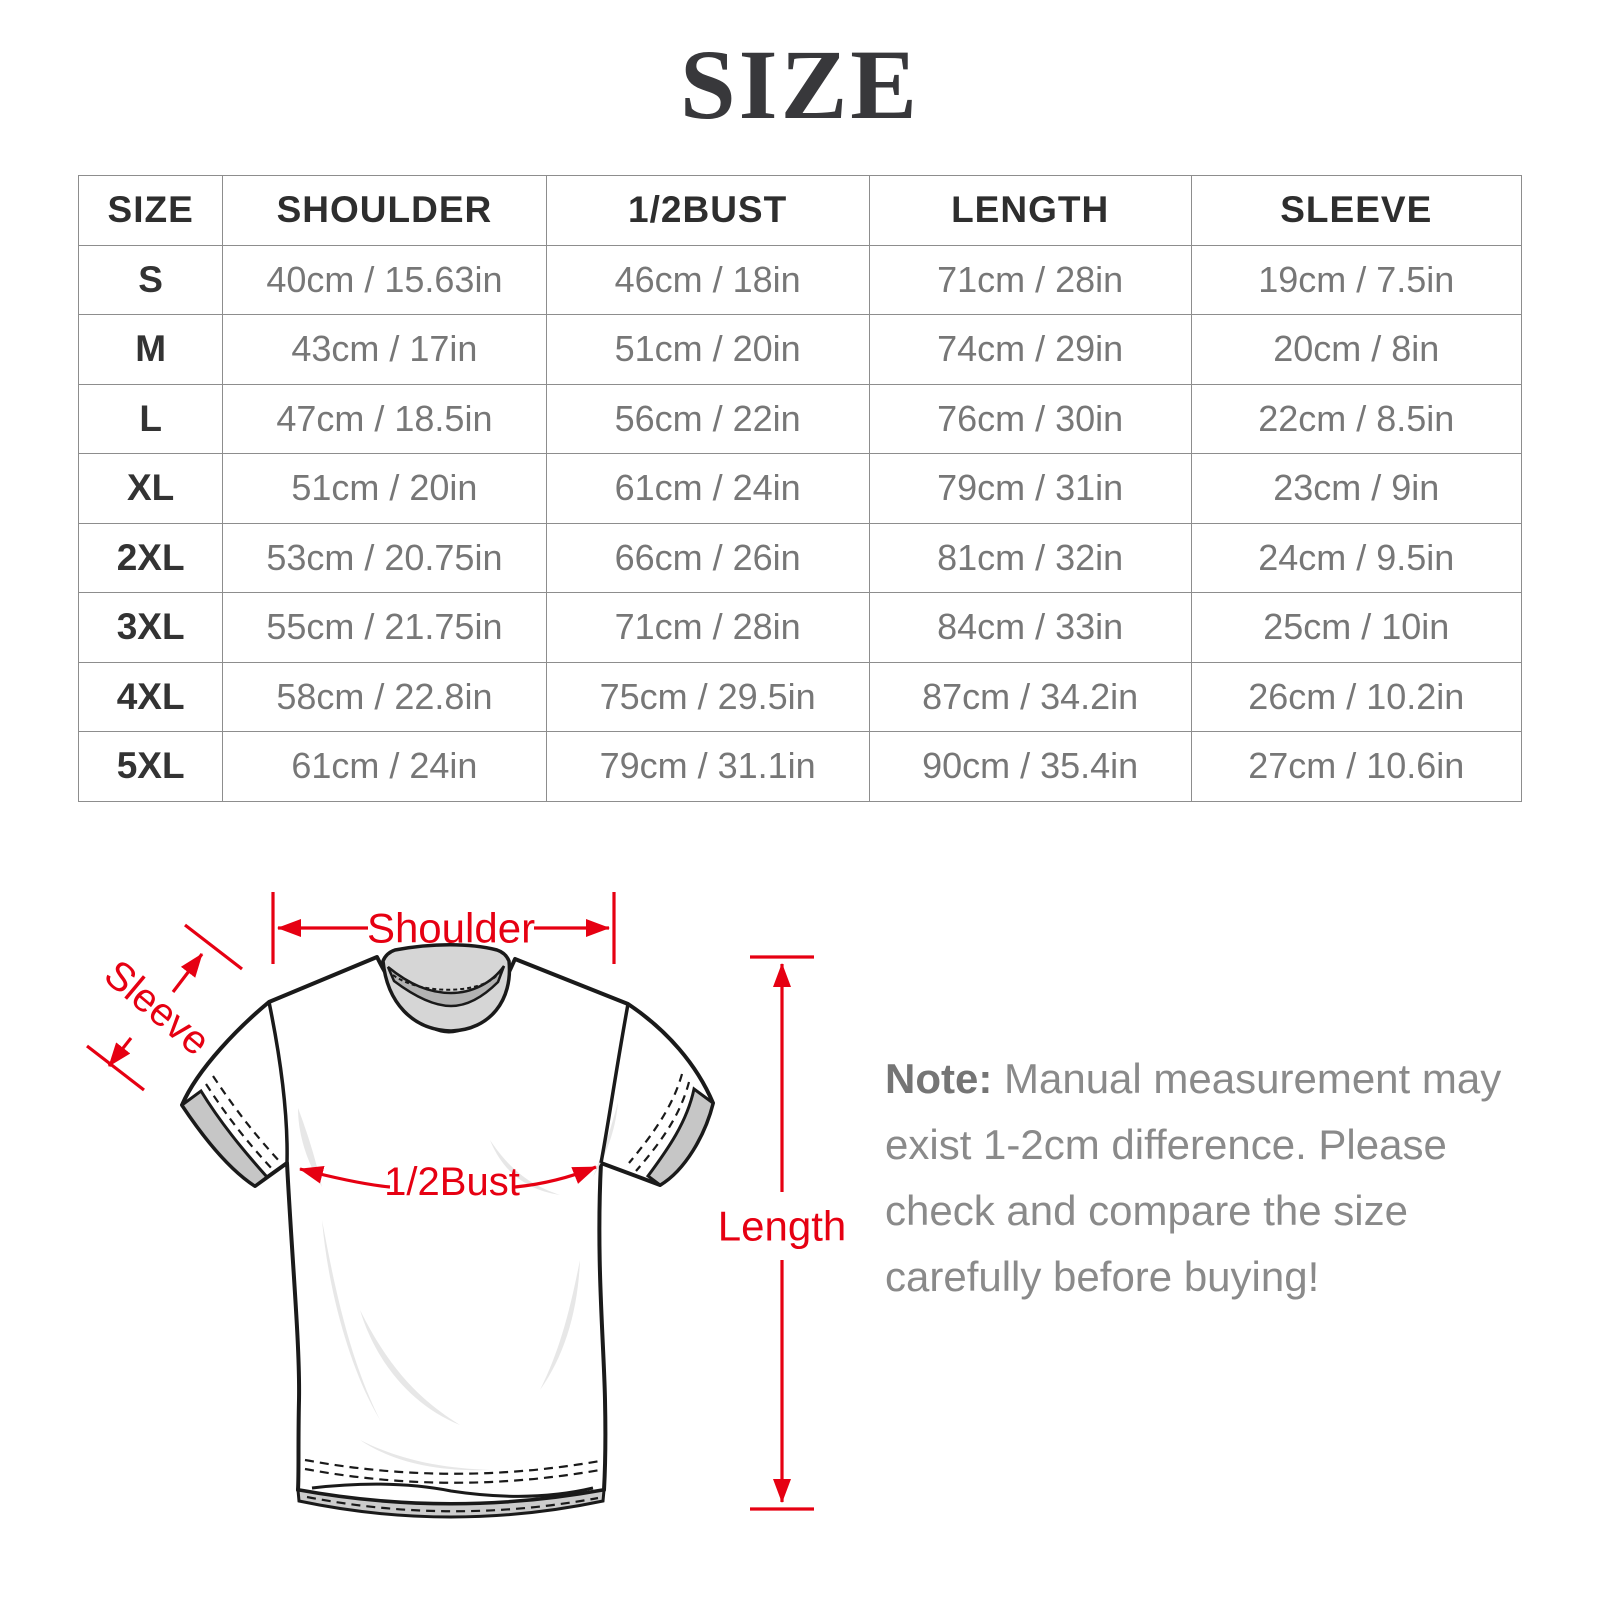 Image resolution: width=1600 pixels, height=1600 pixels. Describe the element at coordinates (707, 418) in the screenshot. I see `measurement-cell: 56cm / 22in` at that location.